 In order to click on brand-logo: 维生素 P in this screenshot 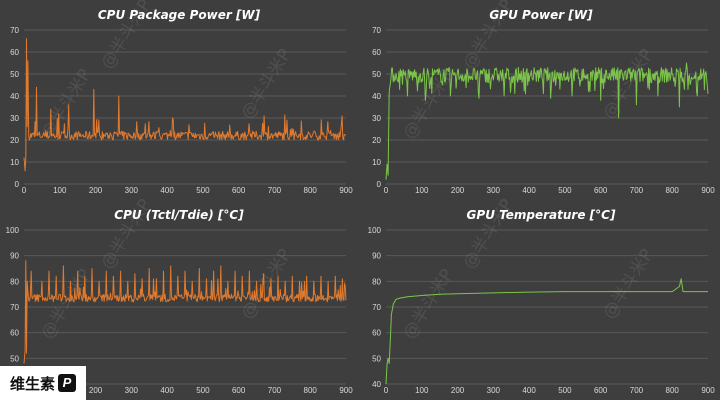, I will do `click(43, 383)`.